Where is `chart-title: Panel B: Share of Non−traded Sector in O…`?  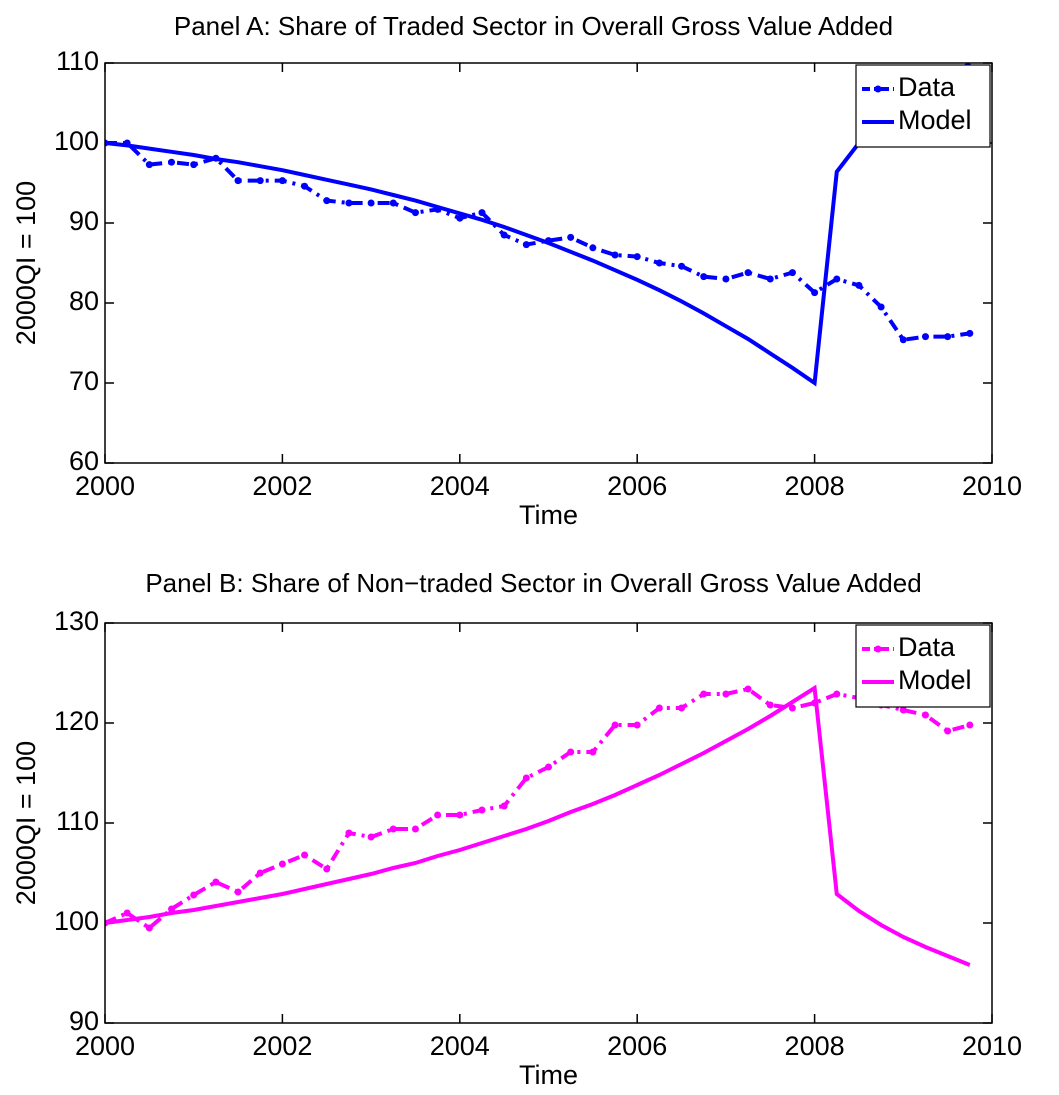
chart-title: Panel B: Share of Non−traded Sector in O… is located at coordinates (533, 583).